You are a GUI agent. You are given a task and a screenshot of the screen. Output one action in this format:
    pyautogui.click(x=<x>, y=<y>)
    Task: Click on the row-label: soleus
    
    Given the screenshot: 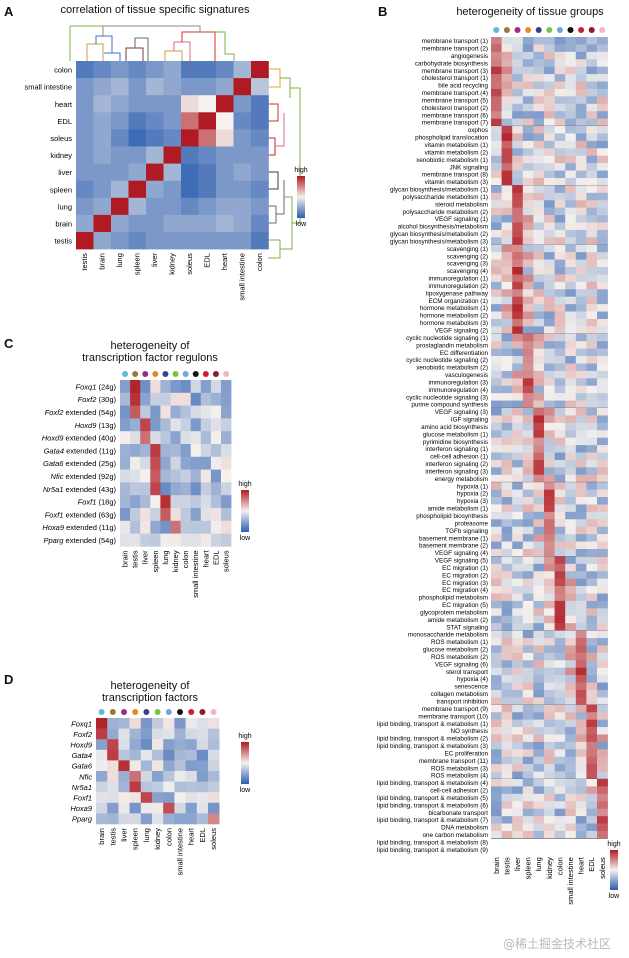 What is the action you would take?
    pyautogui.click(x=61, y=138)
    